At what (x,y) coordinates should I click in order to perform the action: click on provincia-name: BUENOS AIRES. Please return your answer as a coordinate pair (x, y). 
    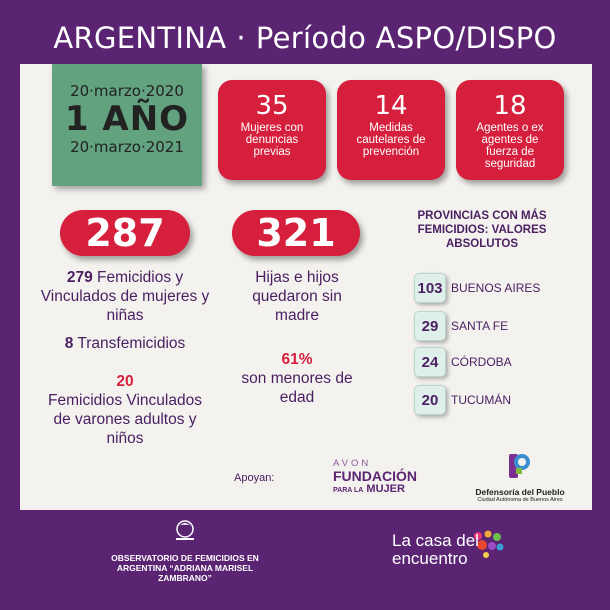
    Looking at the image, I should click on (496, 288).